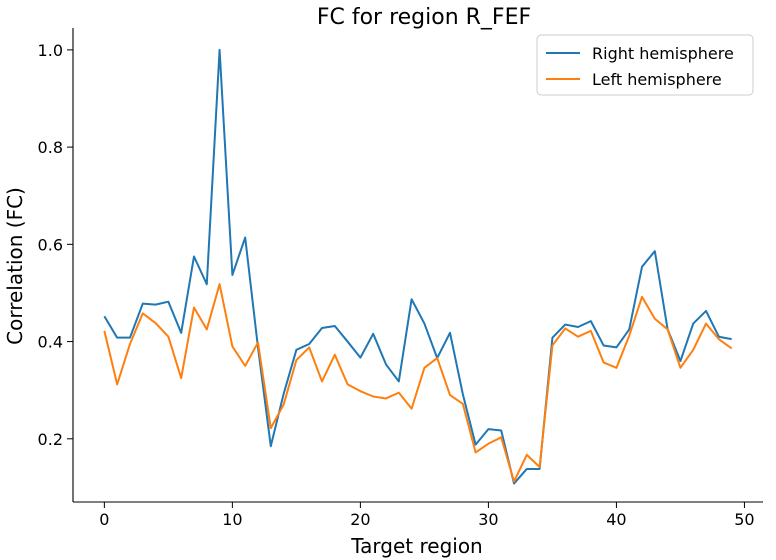 The height and width of the screenshot is (560, 776). What do you see at coordinates (50, 50) in the screenshot?
I see `y-tick-label: 1.0` at bounding box center [50, 50].